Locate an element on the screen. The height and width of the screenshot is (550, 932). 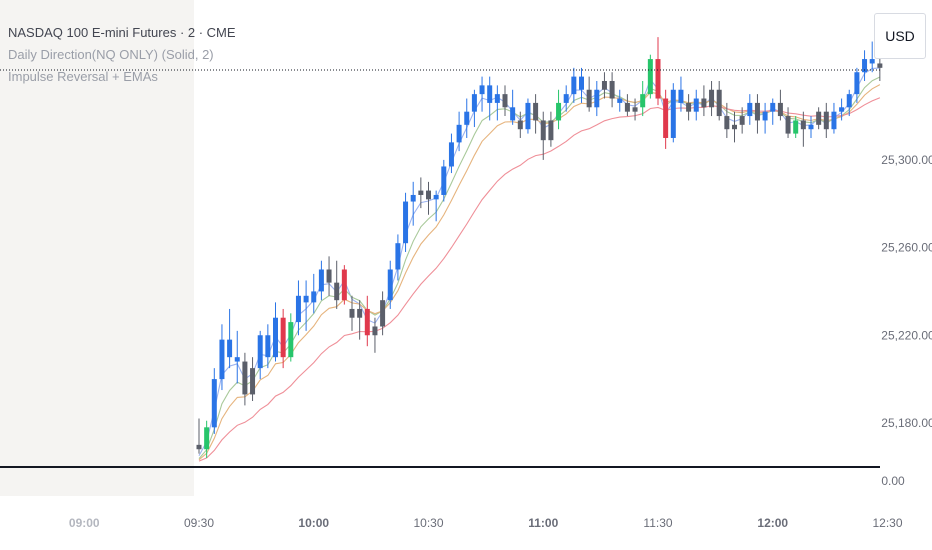
price-axis: 25,300.00 25,260.00 25,220.00 25,180.00 0.00 is located at coordinates (906, 320).